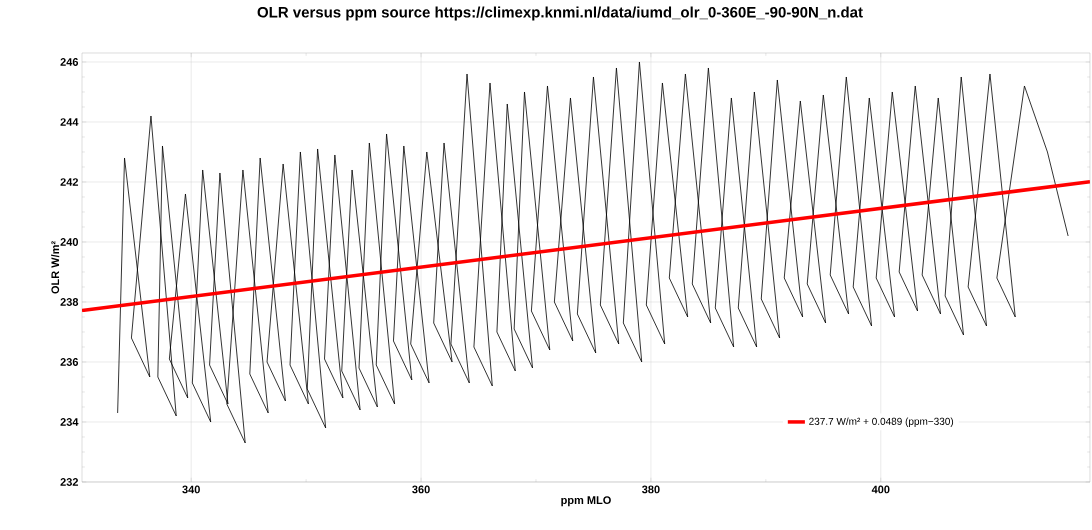  I want to click on y-tick-label: 240, so click(69, 242).